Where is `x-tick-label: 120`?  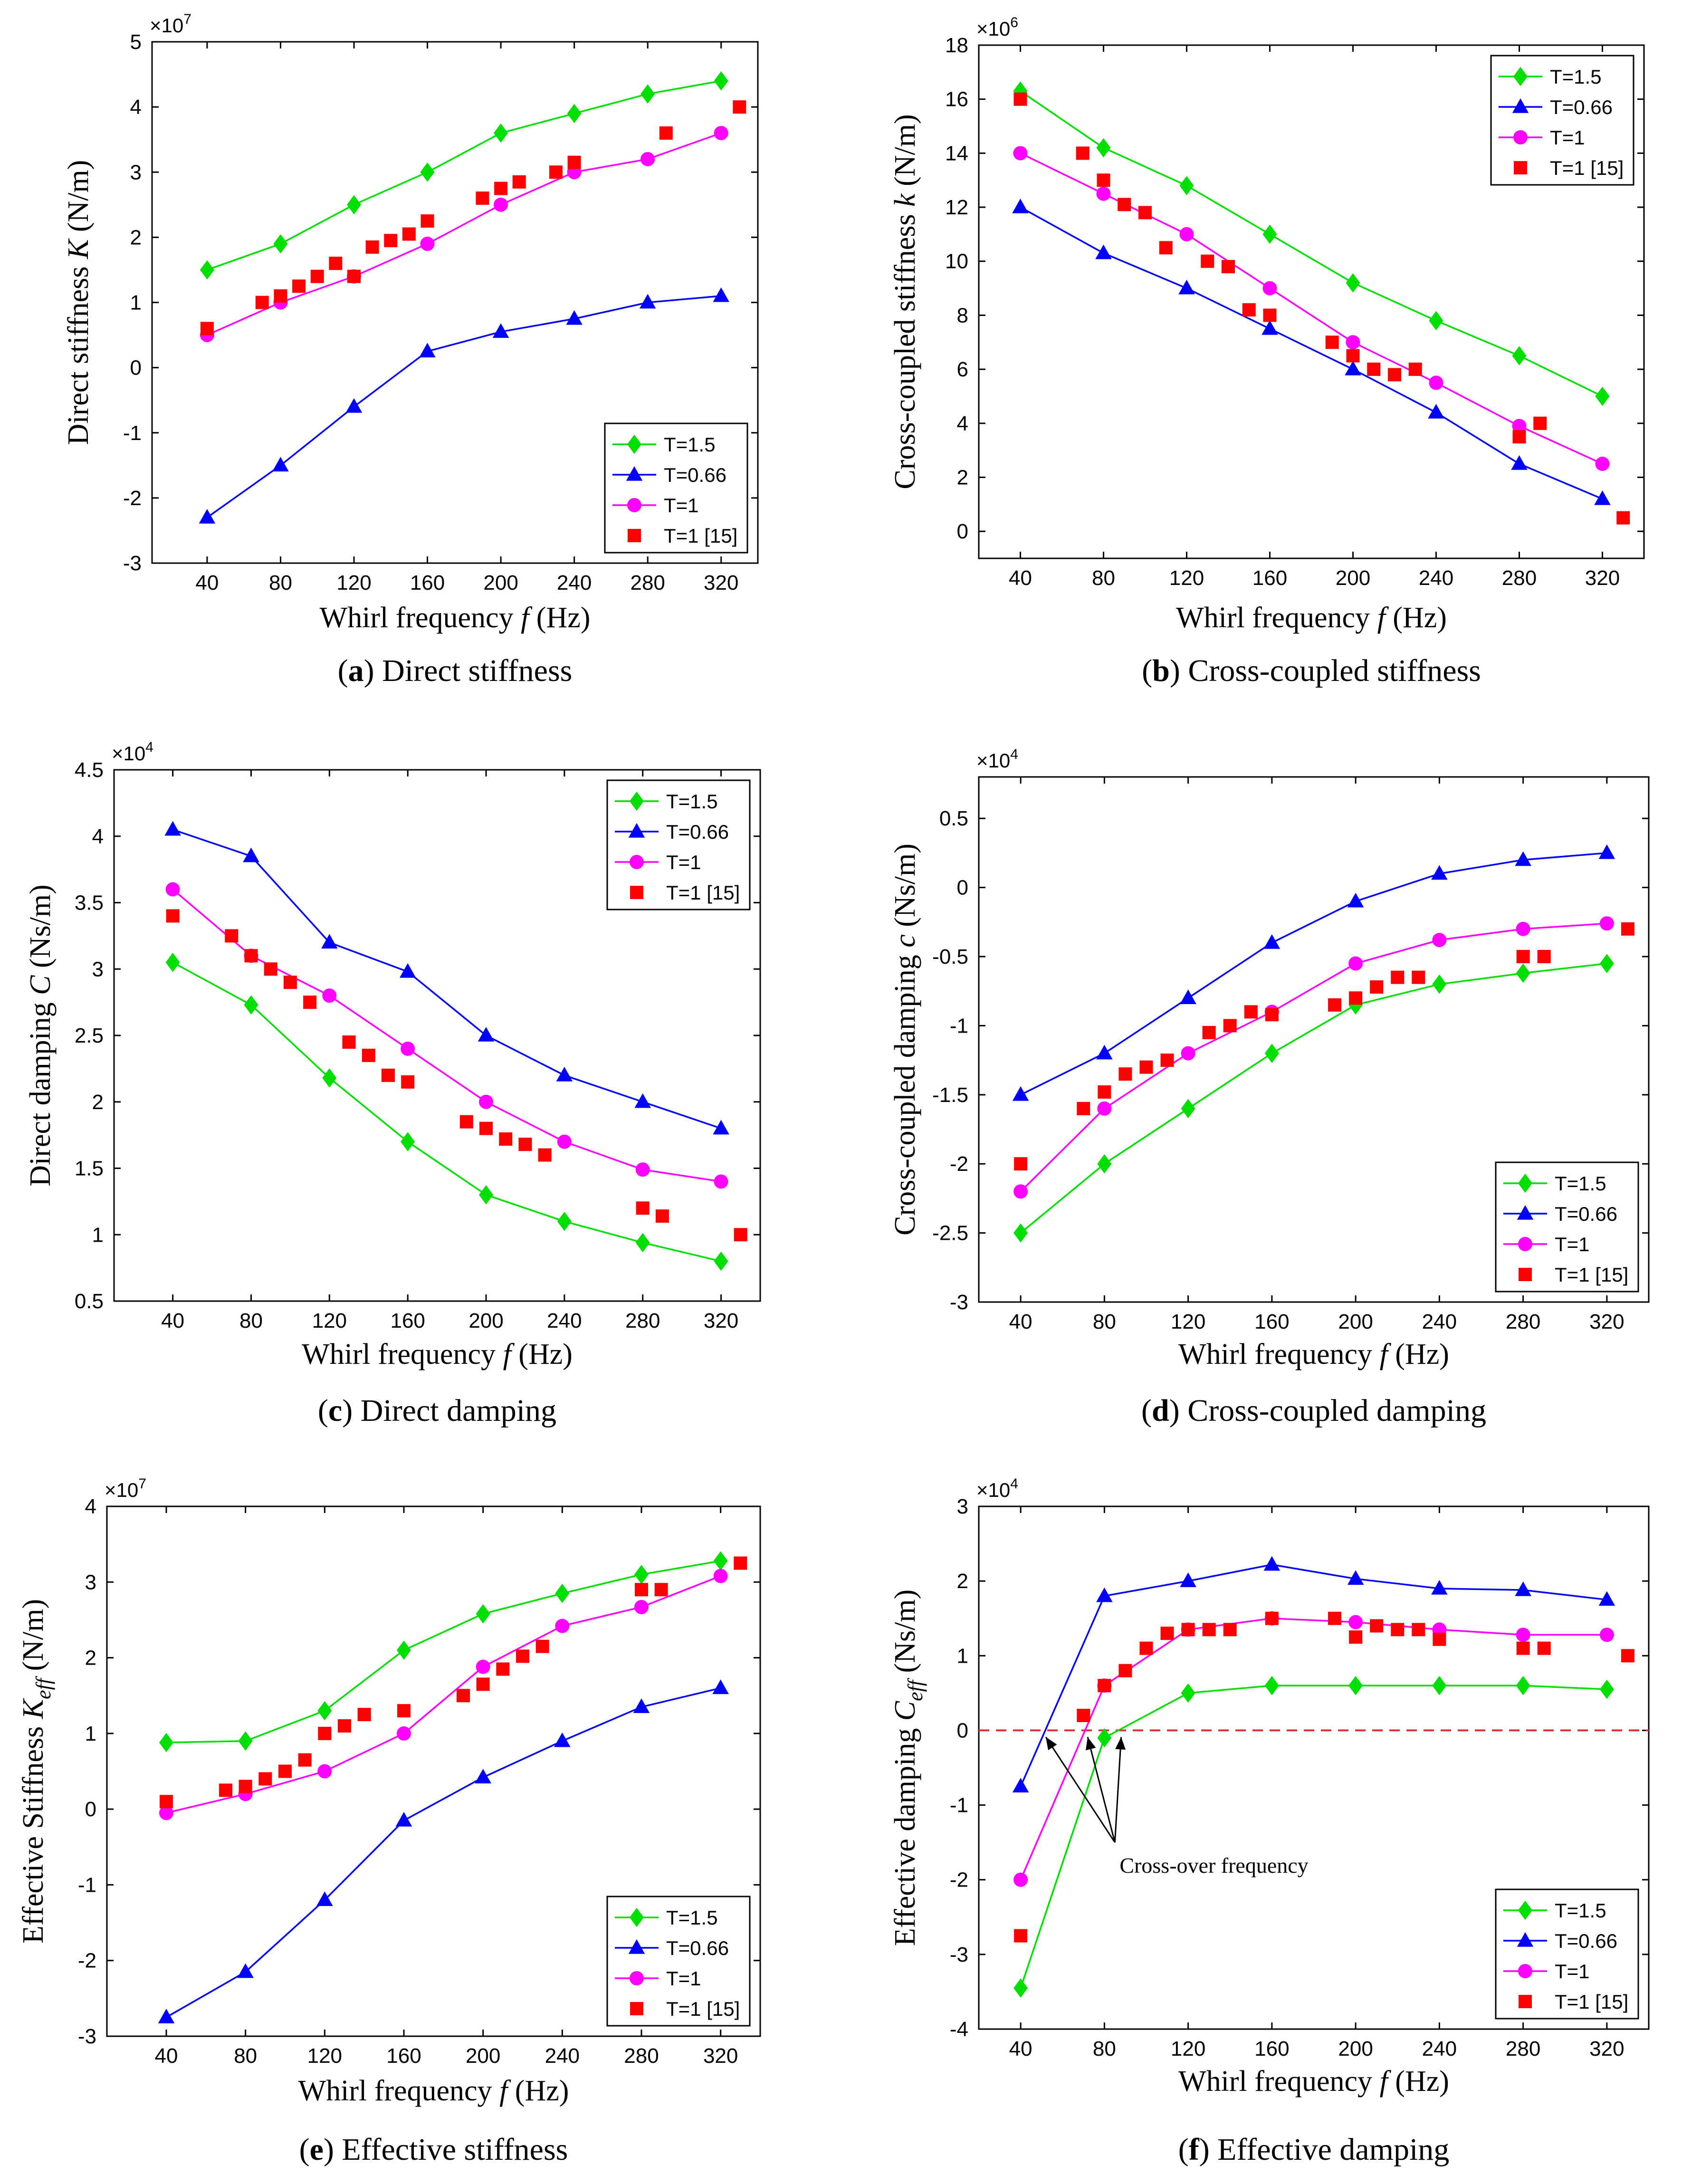 x-tick-label: 120 is located at coordinates (1188, 2048).